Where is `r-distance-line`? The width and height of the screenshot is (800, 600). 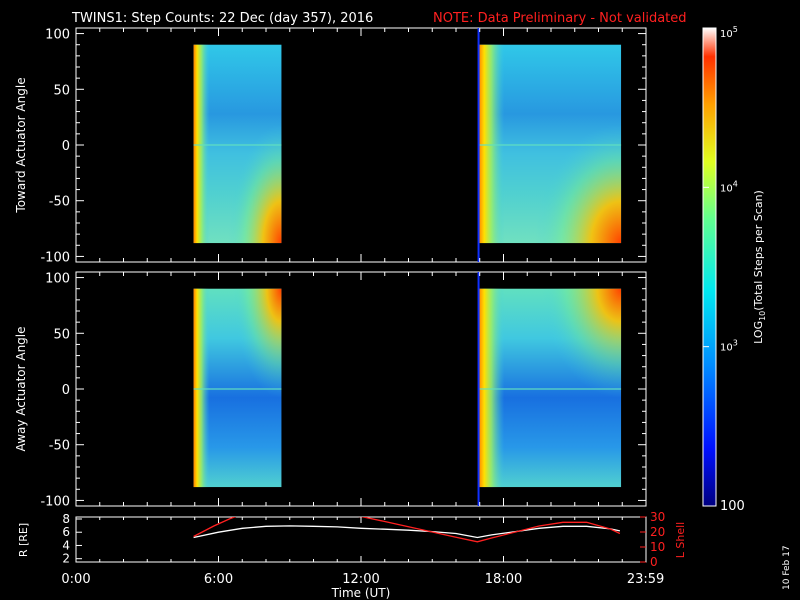
r-distance-line is located at coordinates (407, 532).